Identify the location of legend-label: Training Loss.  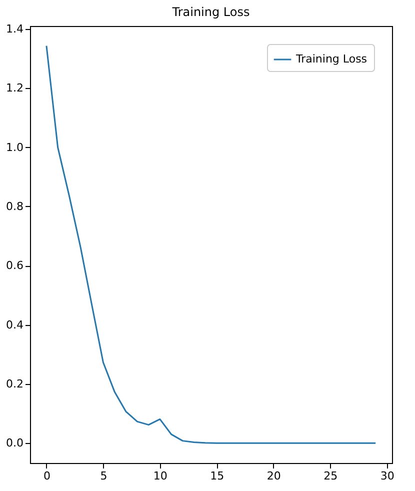
(331, 59).